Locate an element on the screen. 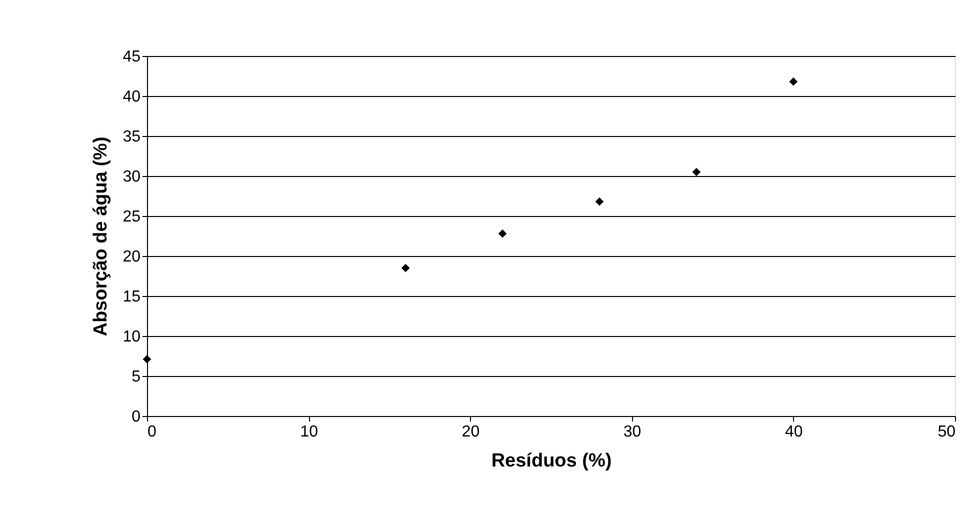 The width and height of the screenshot is (972, 526). y-tick-label: 5 is located at coordinates (136, 377).